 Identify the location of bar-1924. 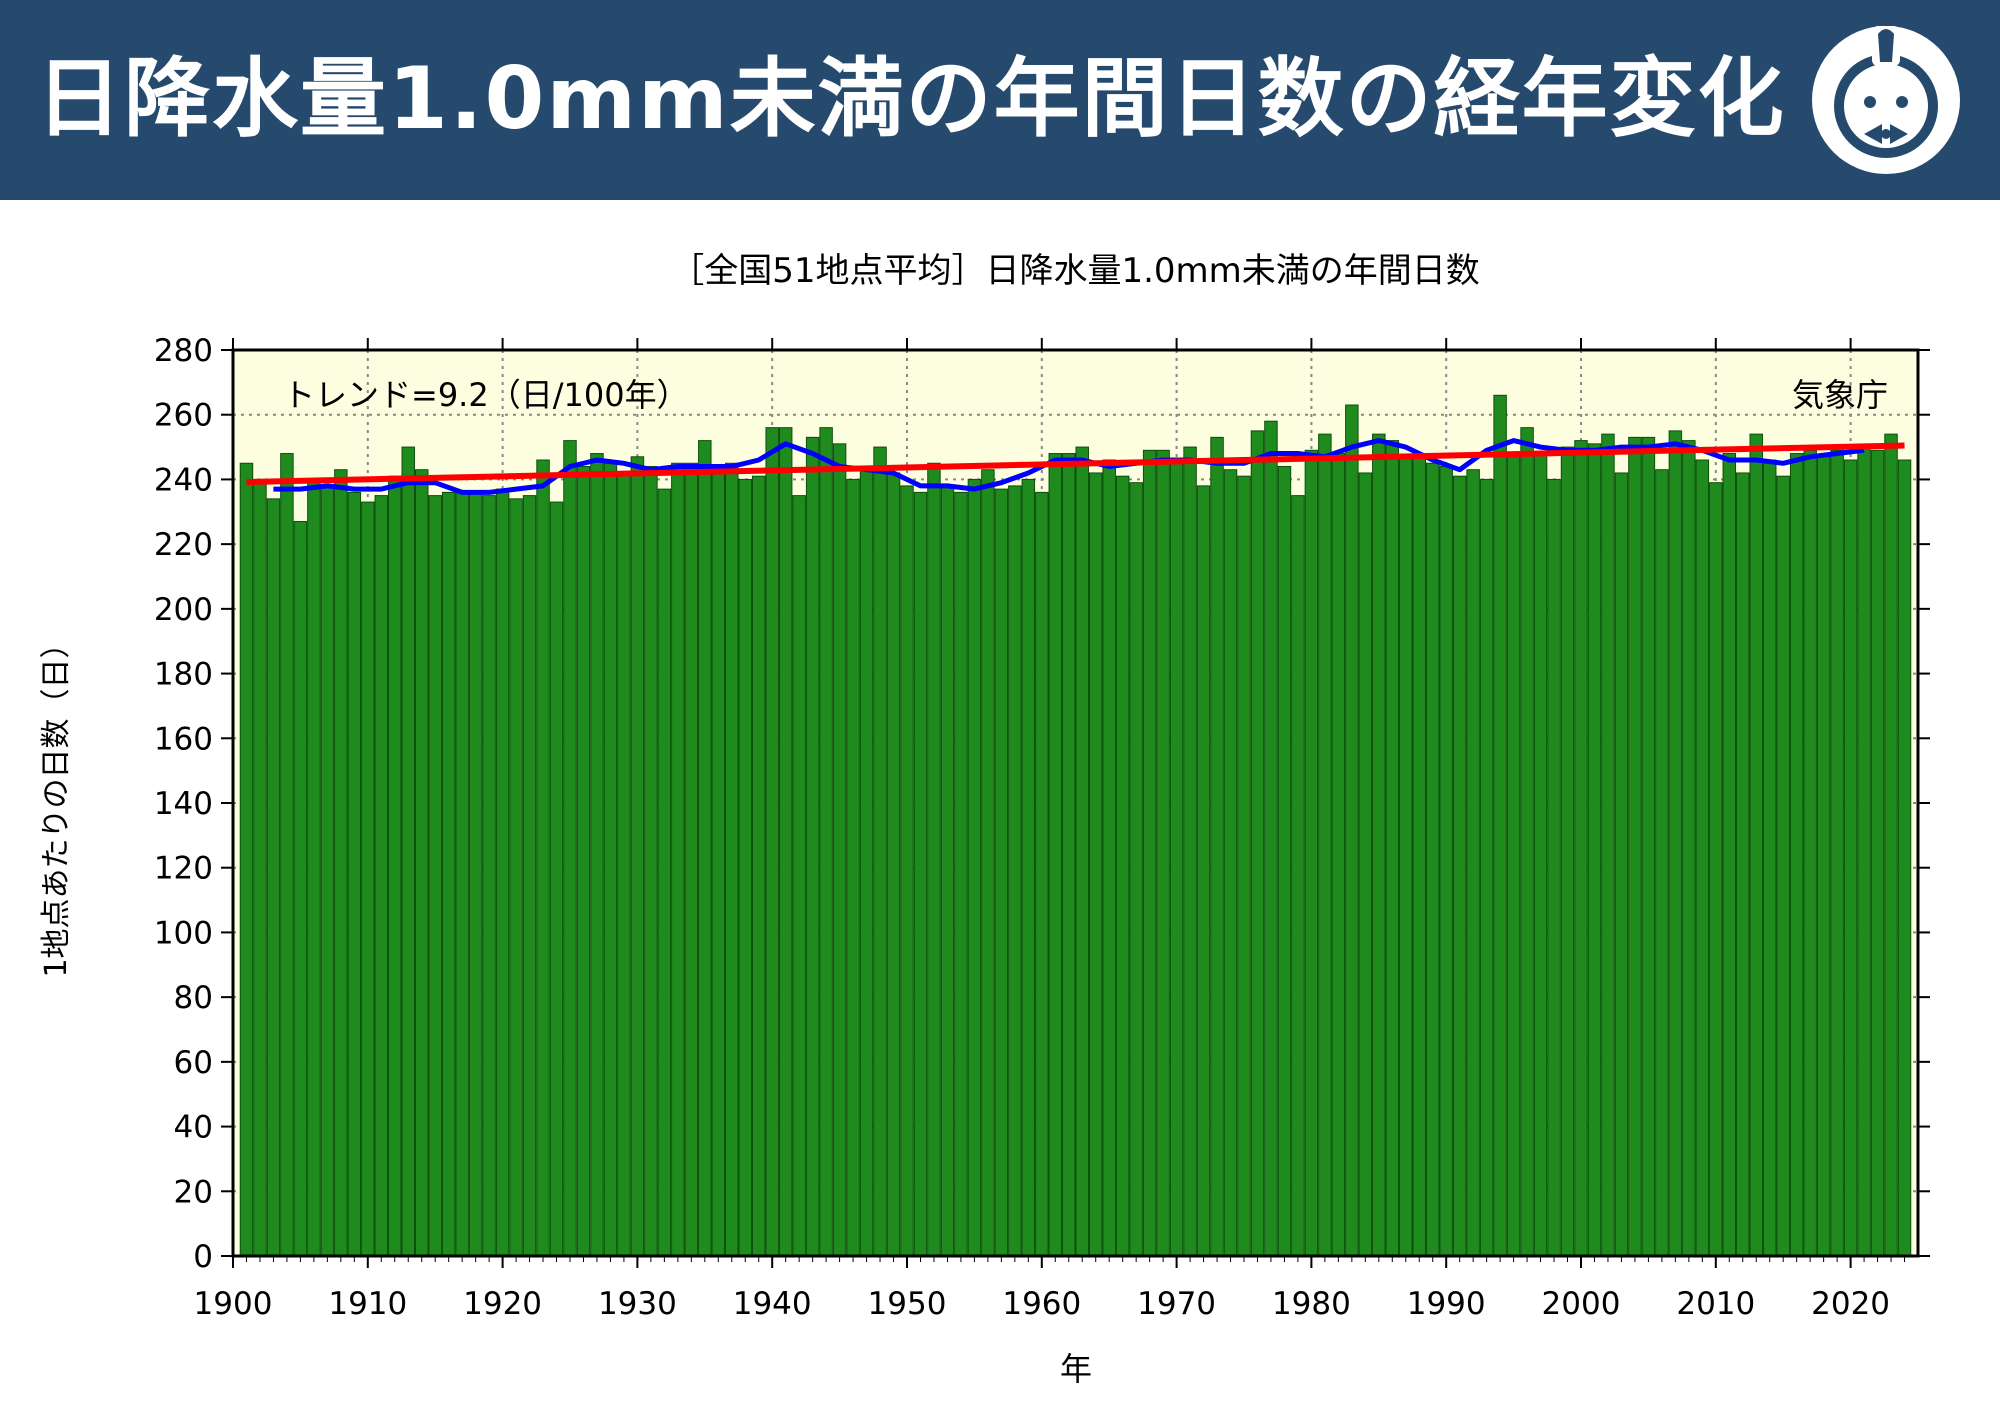
(556, 879).